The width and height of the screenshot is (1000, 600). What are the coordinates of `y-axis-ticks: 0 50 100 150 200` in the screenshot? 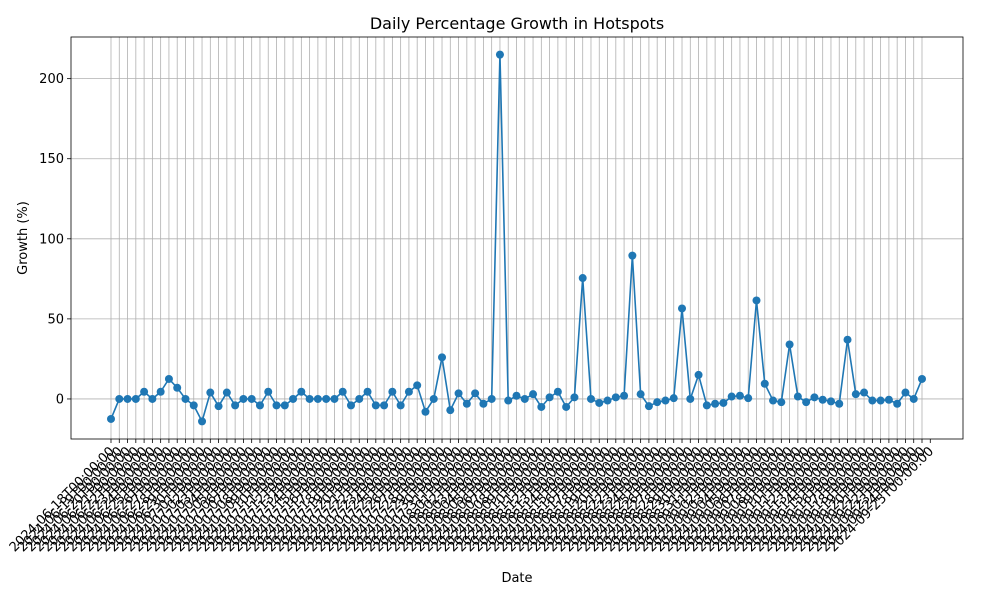 It's located at (55, 239).